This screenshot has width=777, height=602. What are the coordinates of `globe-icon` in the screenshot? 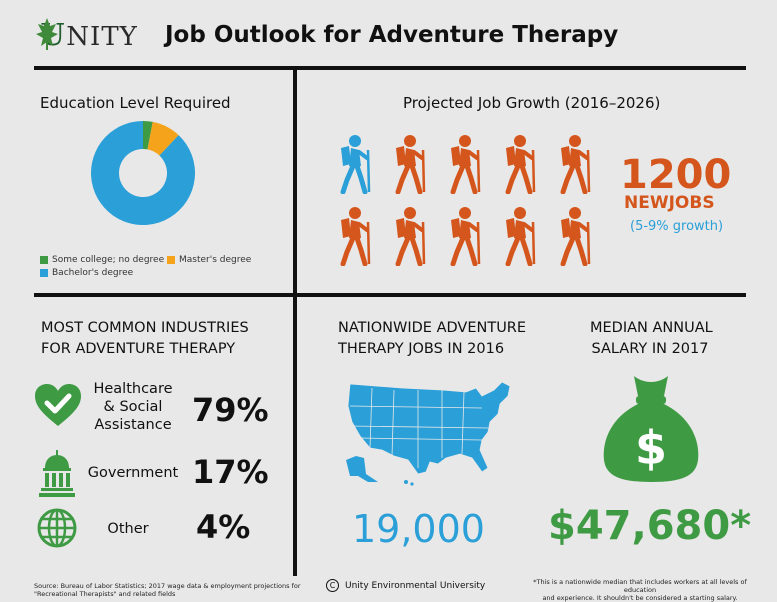 It's located at (57, 528).